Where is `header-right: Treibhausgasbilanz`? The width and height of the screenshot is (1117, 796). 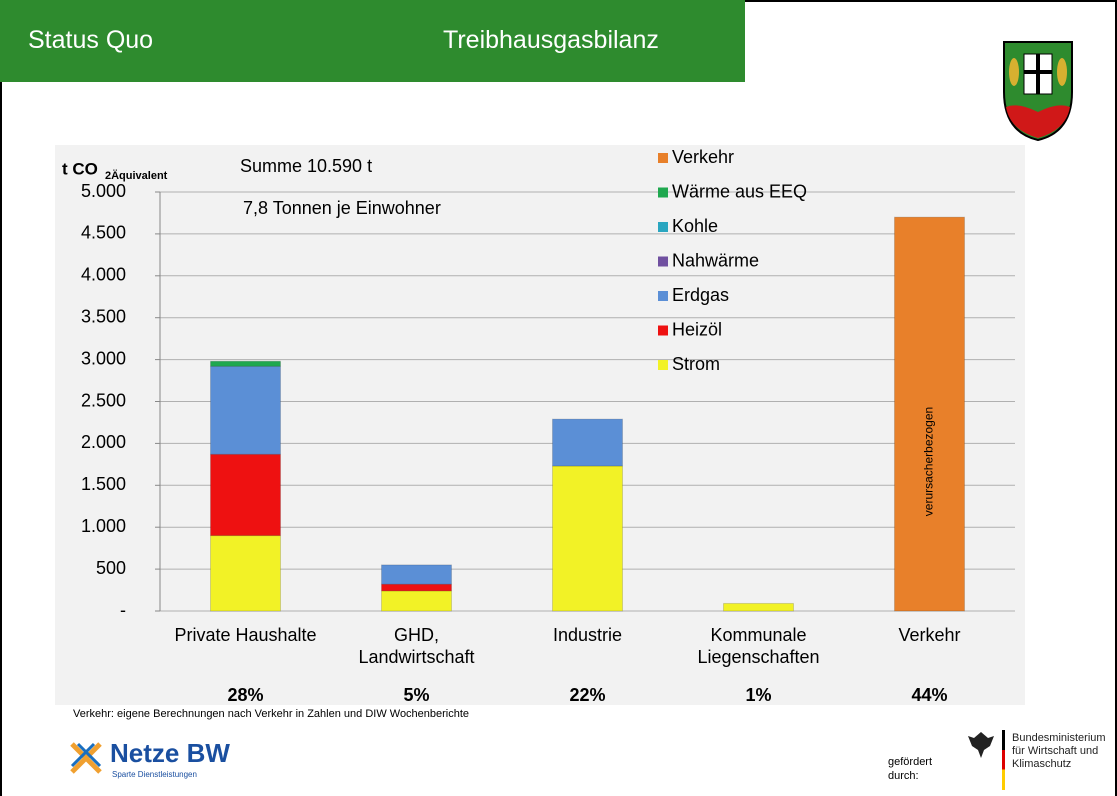
header-right: Treibhausgasbilanz is located at coordinates (551, 40).